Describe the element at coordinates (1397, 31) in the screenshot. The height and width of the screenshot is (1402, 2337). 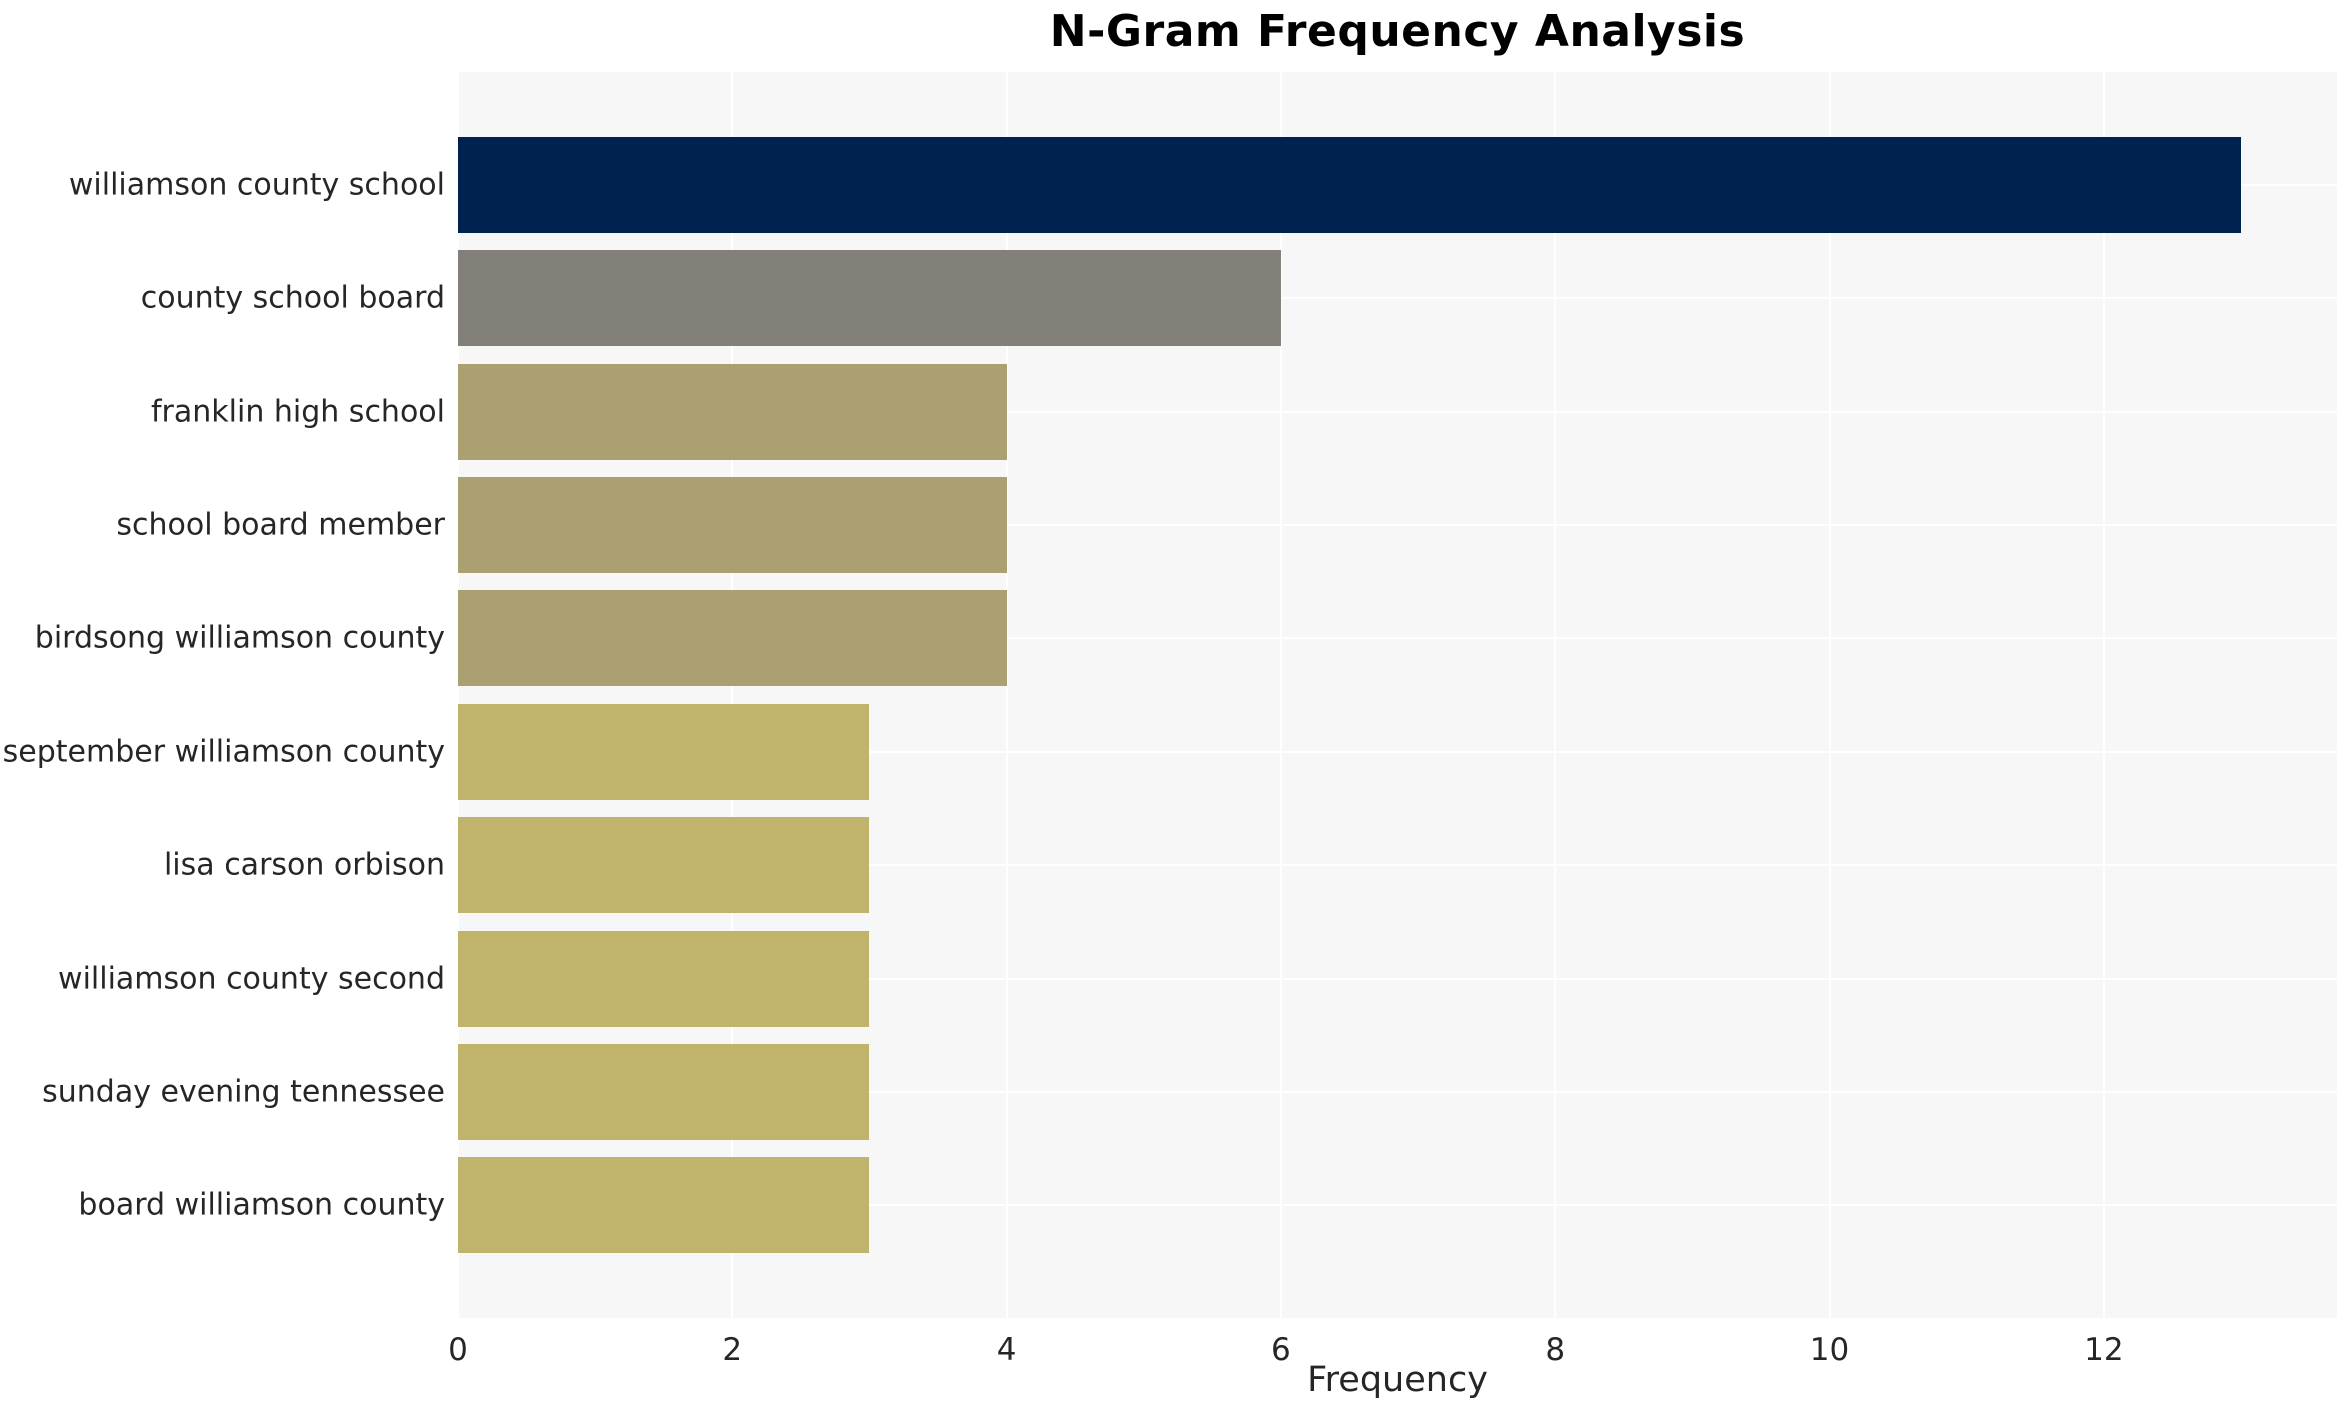
I see `chart-title: N-Gram Frequency Analysis` at that location.